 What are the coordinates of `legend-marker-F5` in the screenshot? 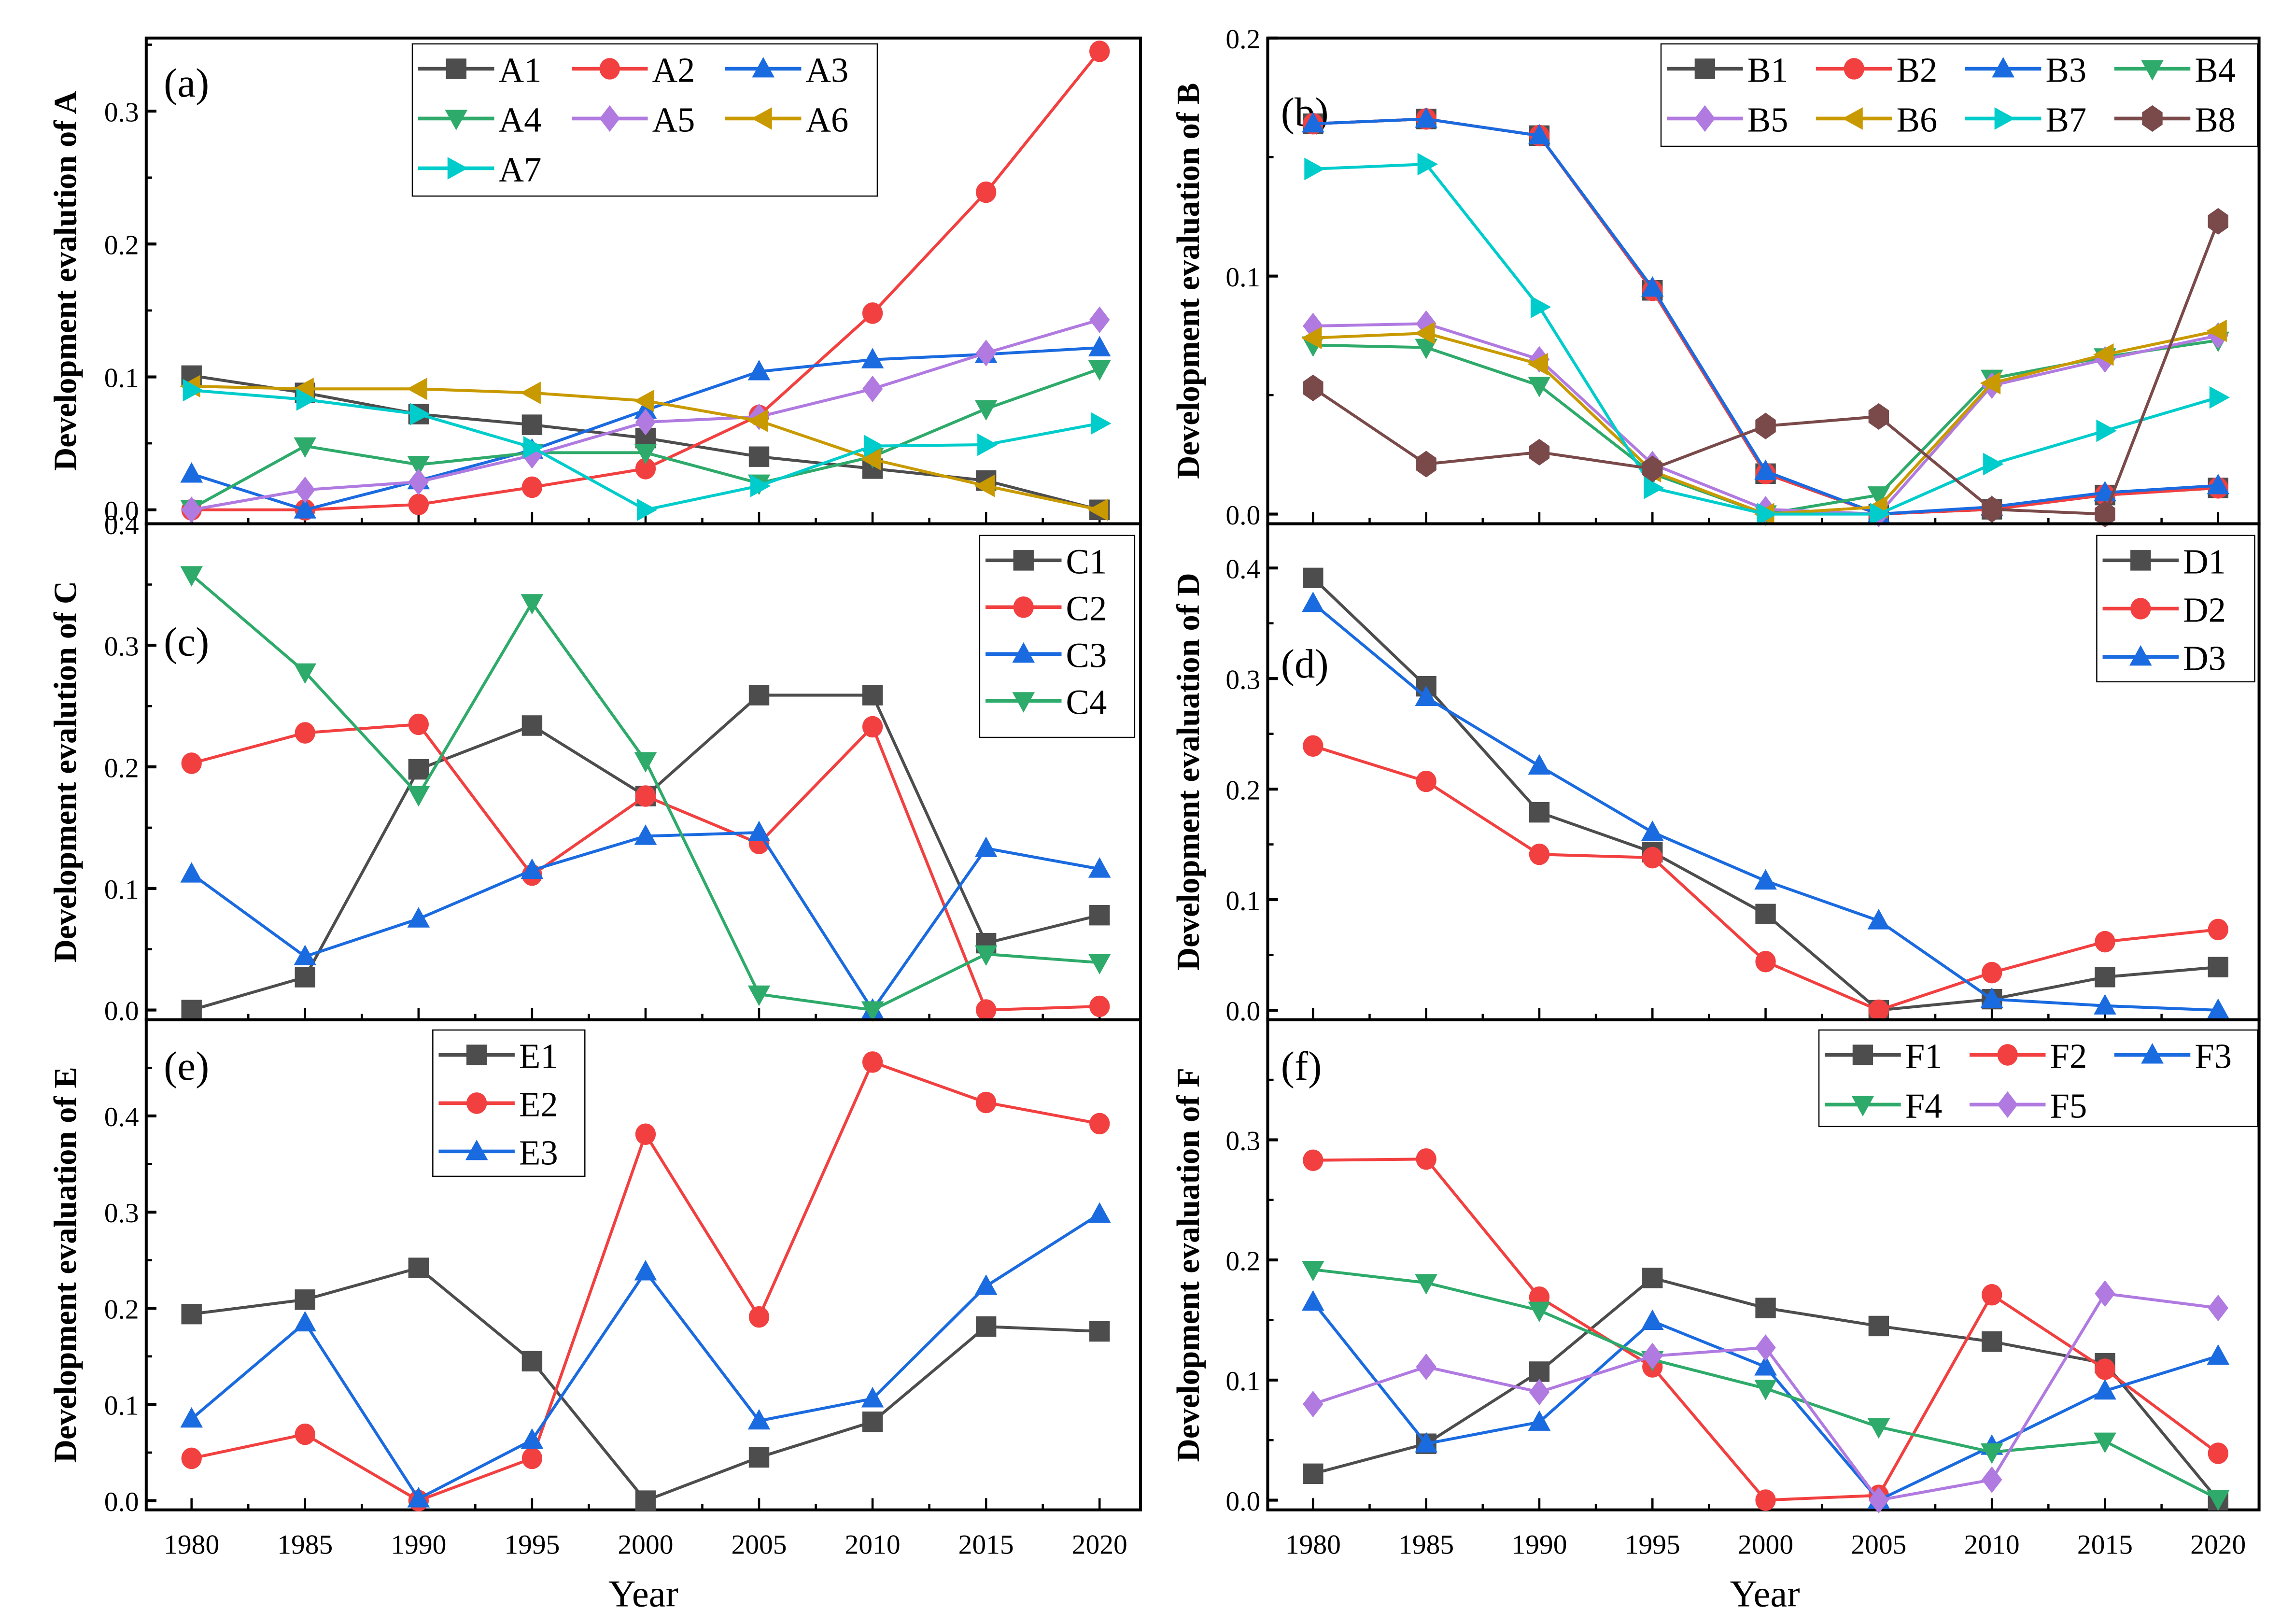 It's located at (2007, 1105).